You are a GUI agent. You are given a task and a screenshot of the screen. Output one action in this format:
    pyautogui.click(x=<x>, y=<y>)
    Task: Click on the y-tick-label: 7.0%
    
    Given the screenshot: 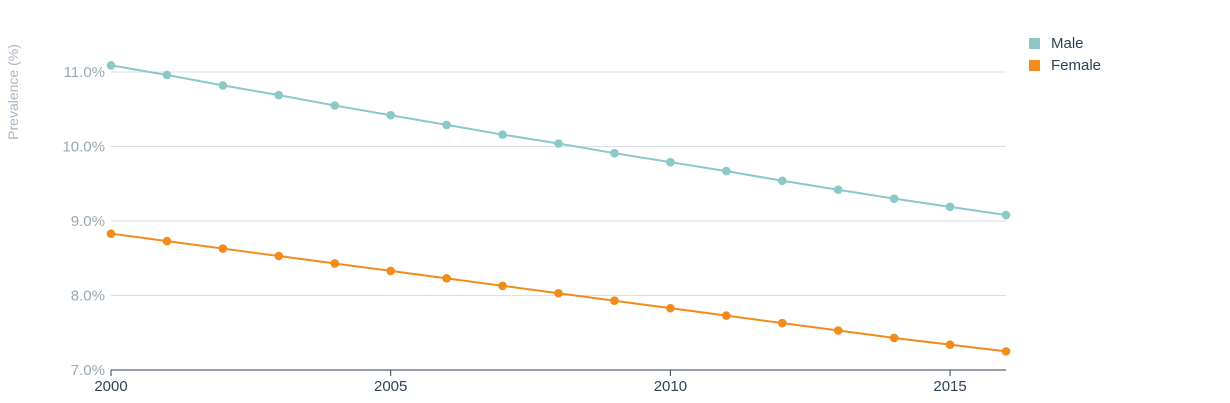 What is the action you would take?
    pyautogui.click(x=88, y=370)
    